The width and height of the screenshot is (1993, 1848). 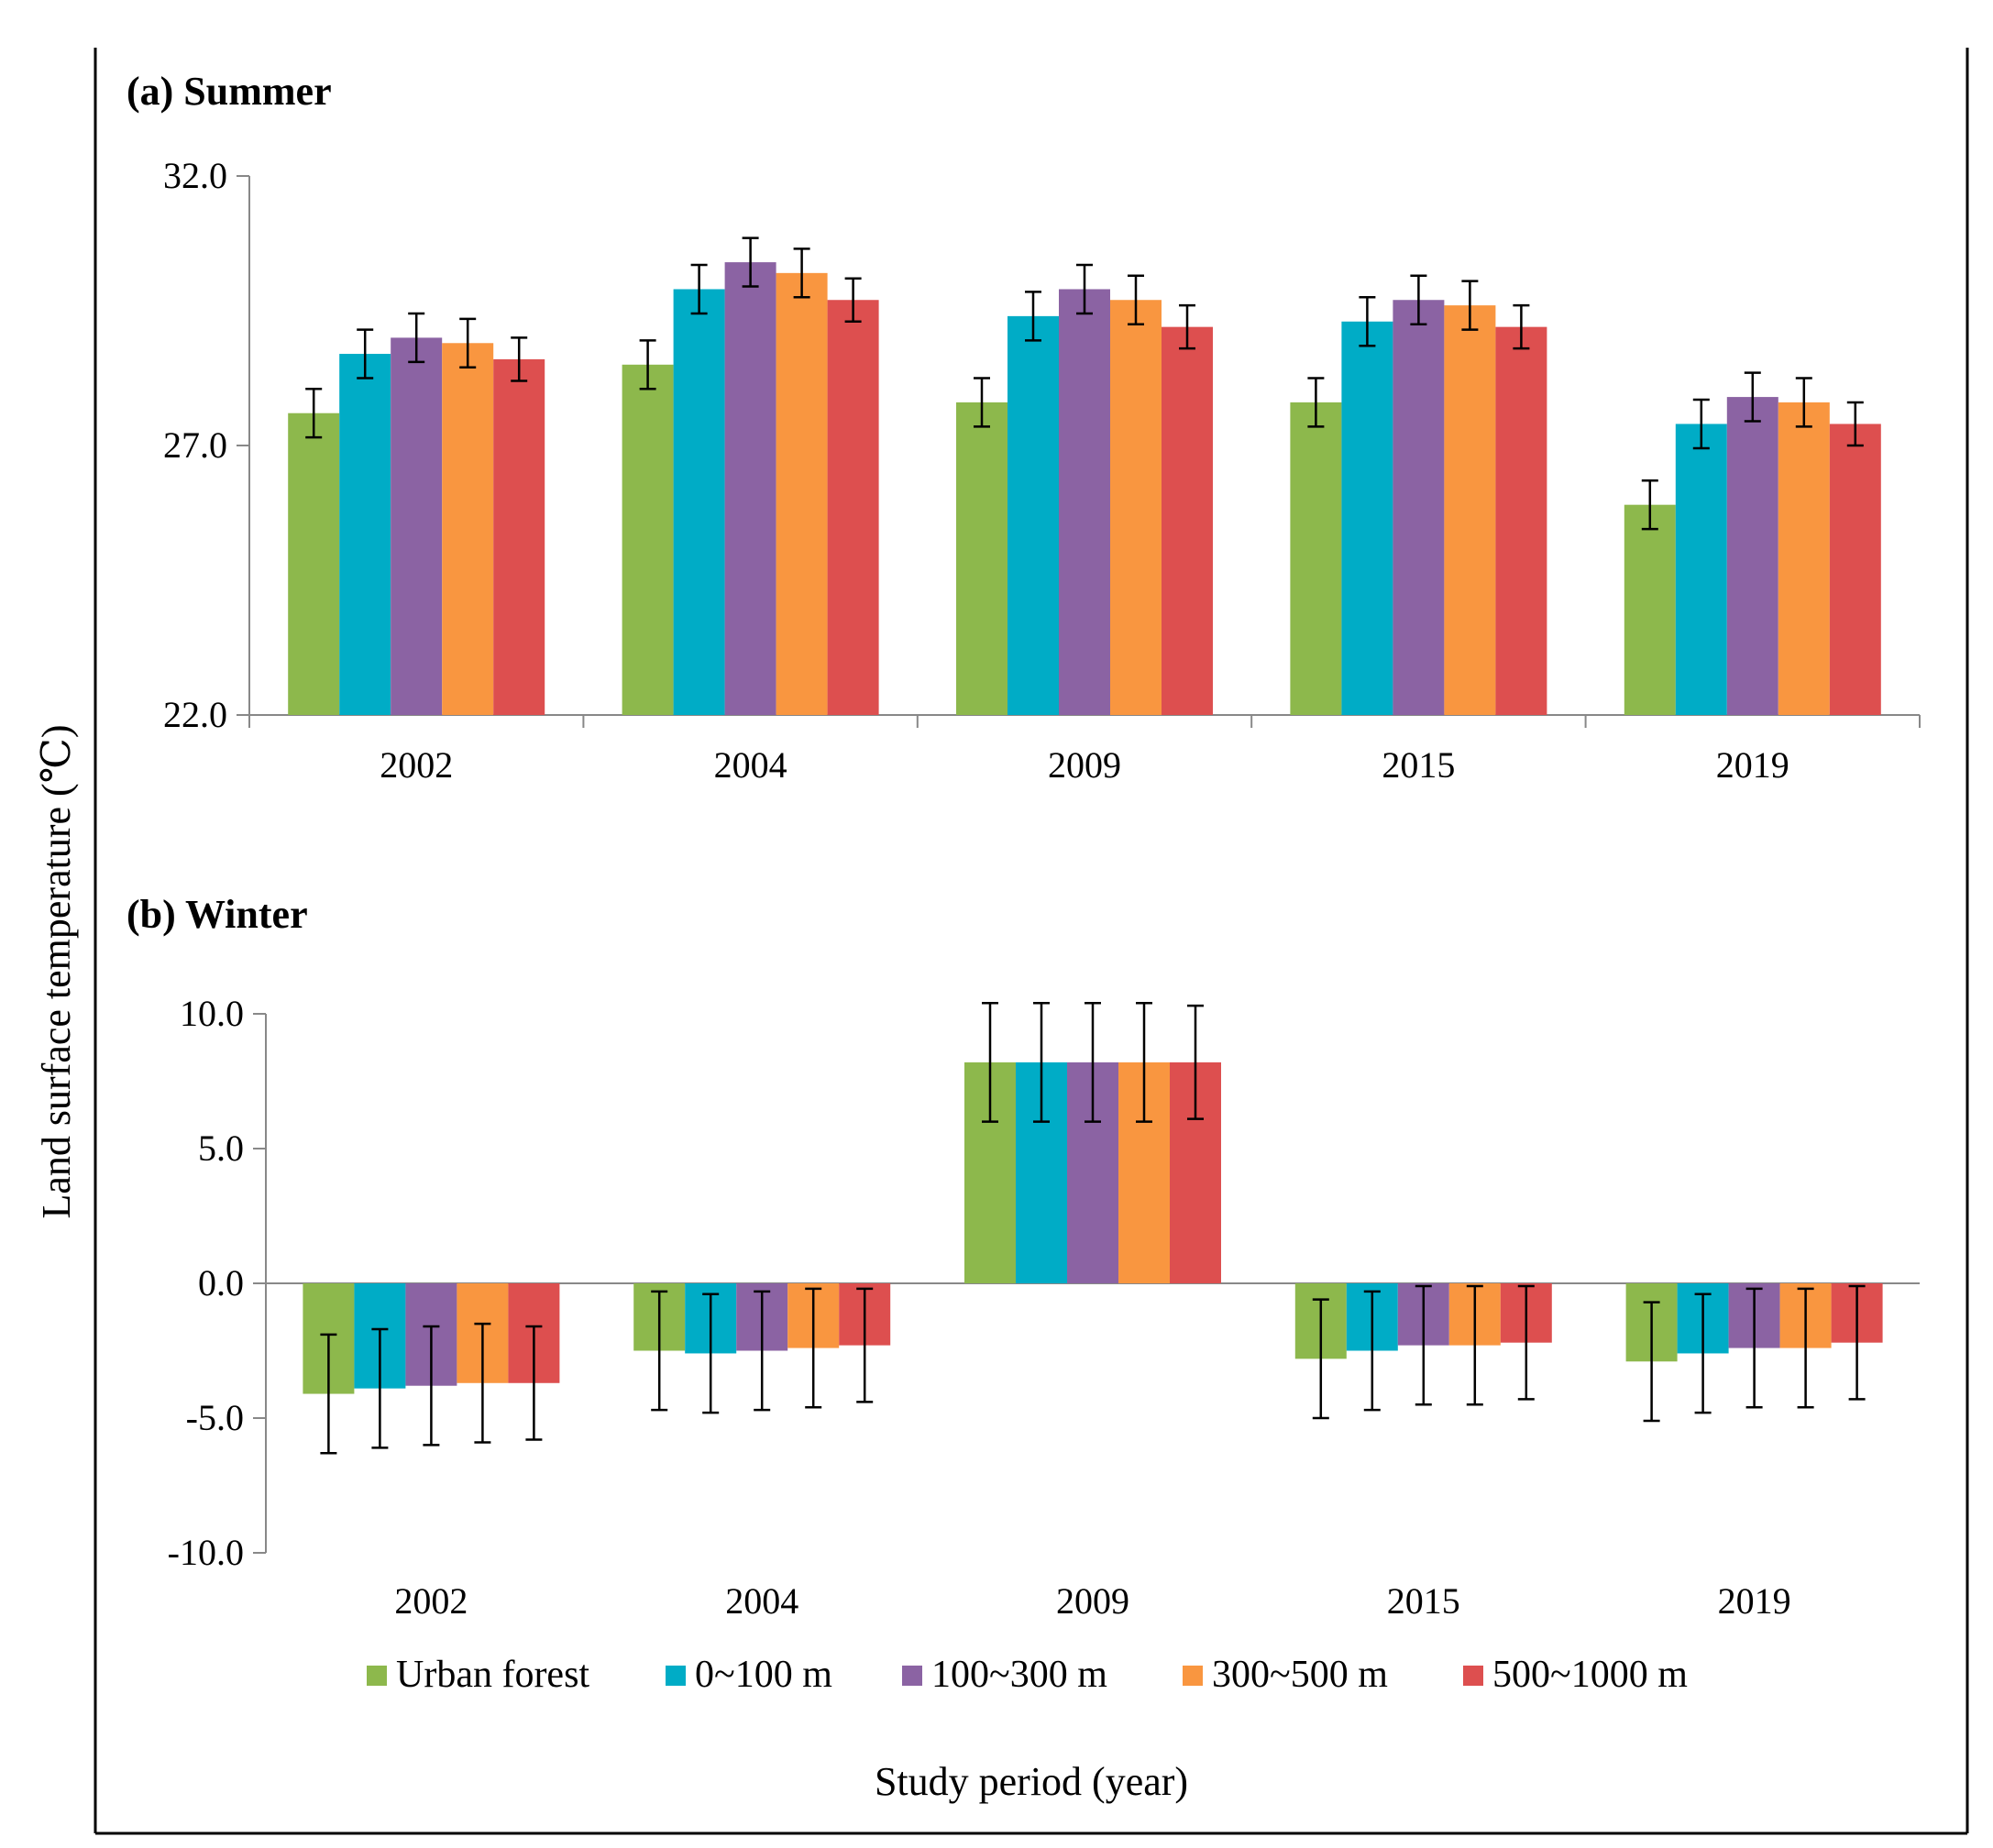 What do you see at coordinates (195, 714) in the screenshot?
I see `summer-y-tick-label: 22.0` at bounding box center [195, 714].